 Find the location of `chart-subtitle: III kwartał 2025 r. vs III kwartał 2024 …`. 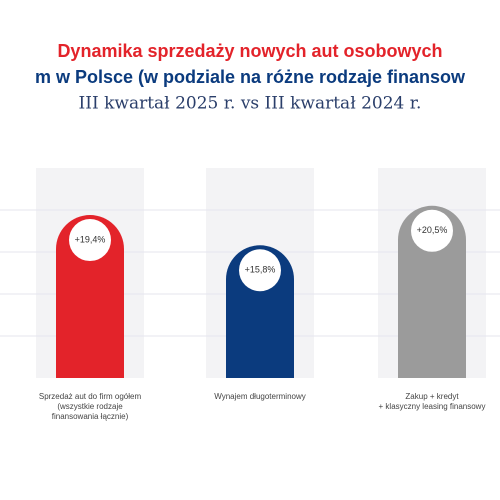

chart-subtitle: III kwartał 2025 r. vs III kwartał 2024 … is located at coordinates (250, 104).